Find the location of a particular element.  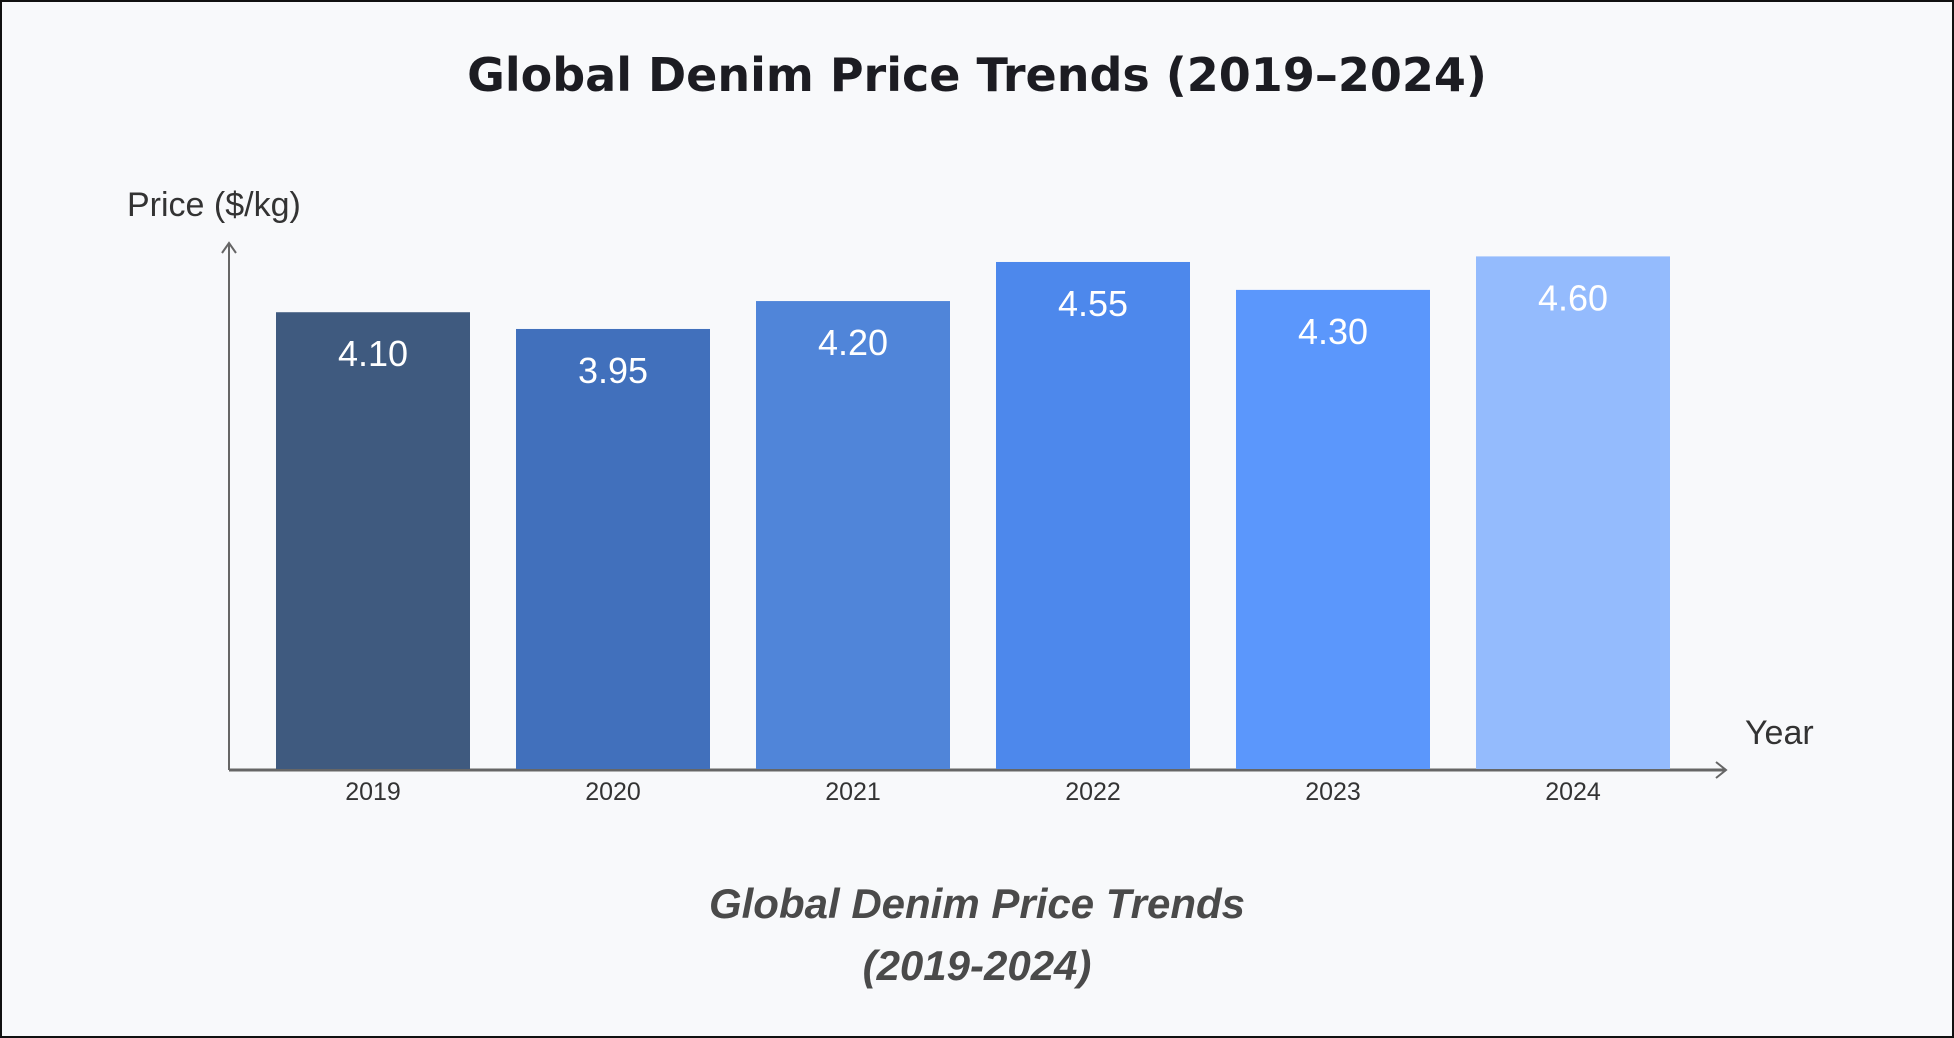

y-axis-arrow-icon is located at coordinates (229, 247).